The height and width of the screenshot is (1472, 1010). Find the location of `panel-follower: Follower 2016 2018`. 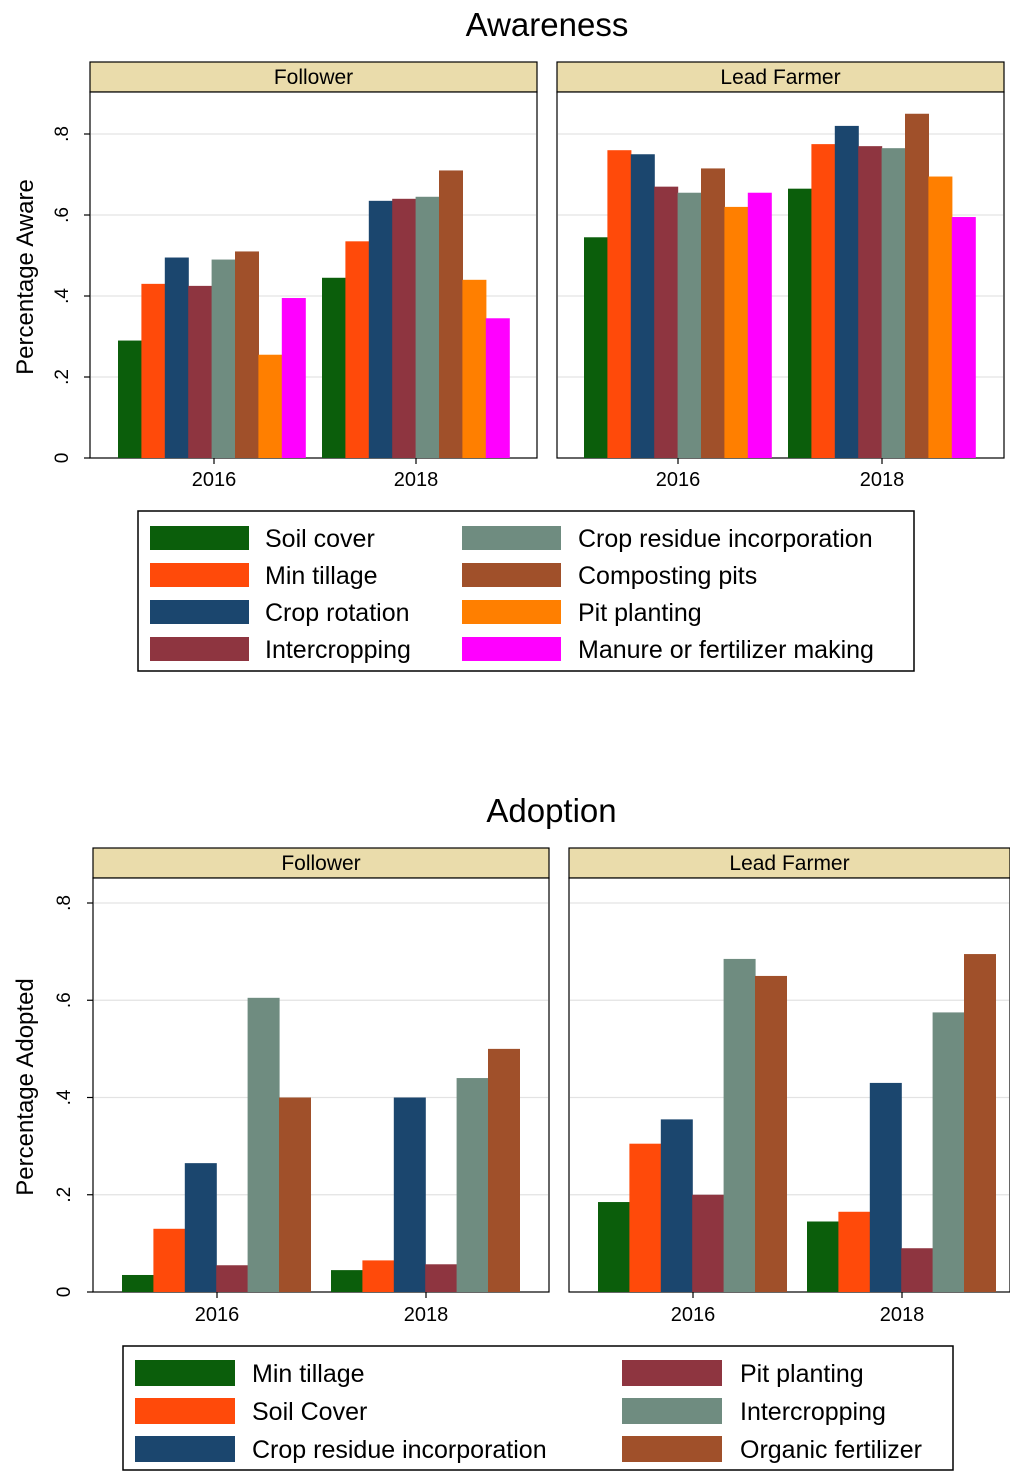

panel-follower: Follower 2016 2018 is located at coordinates (318, 1086).